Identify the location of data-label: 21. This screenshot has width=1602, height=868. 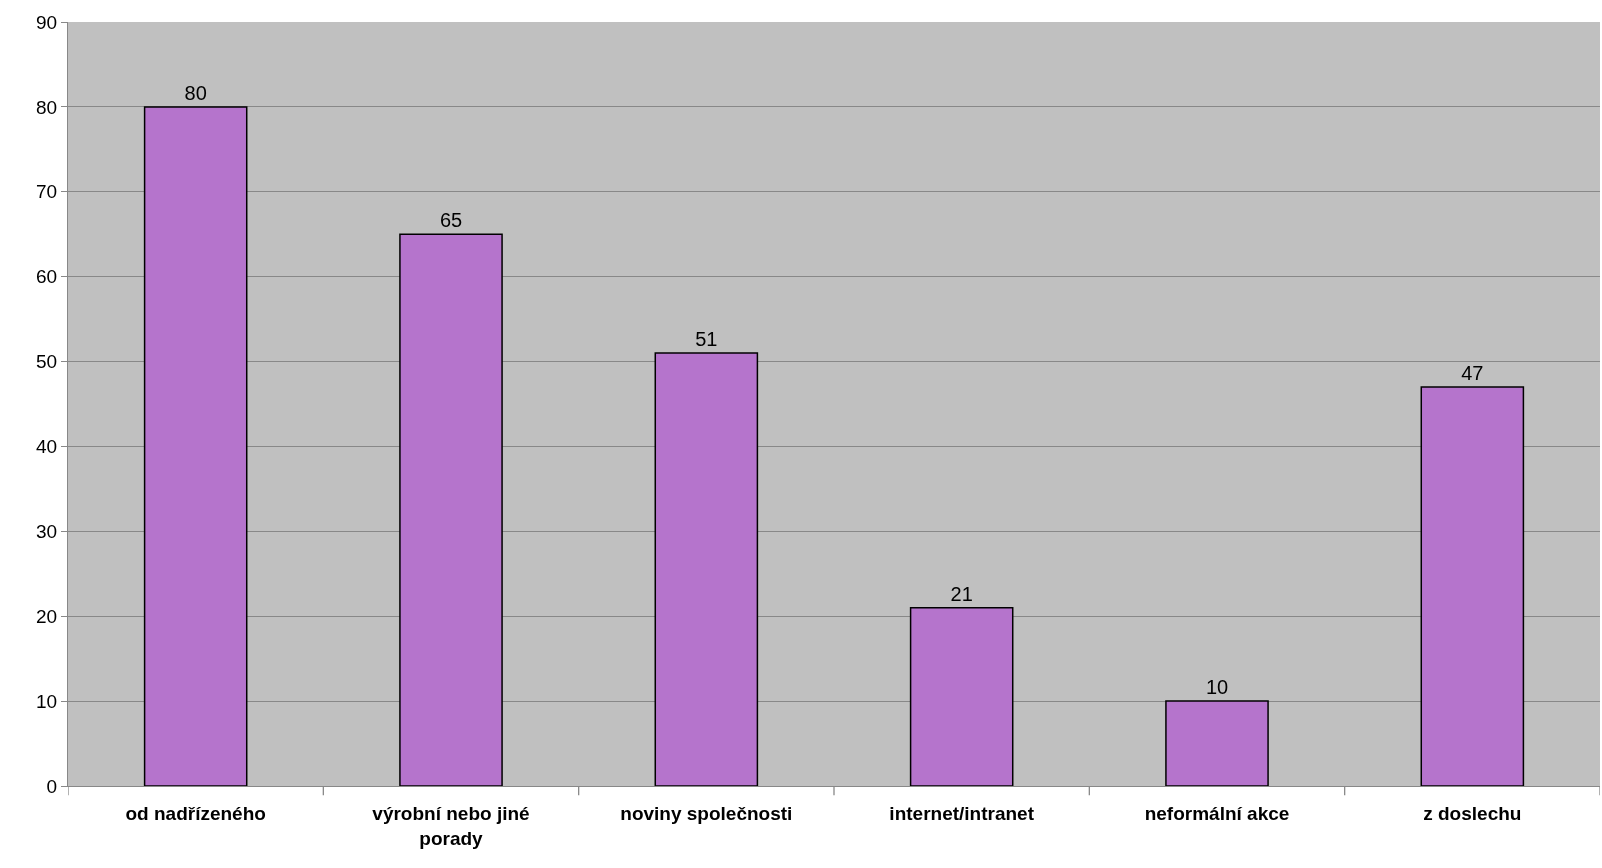
(961, 593).